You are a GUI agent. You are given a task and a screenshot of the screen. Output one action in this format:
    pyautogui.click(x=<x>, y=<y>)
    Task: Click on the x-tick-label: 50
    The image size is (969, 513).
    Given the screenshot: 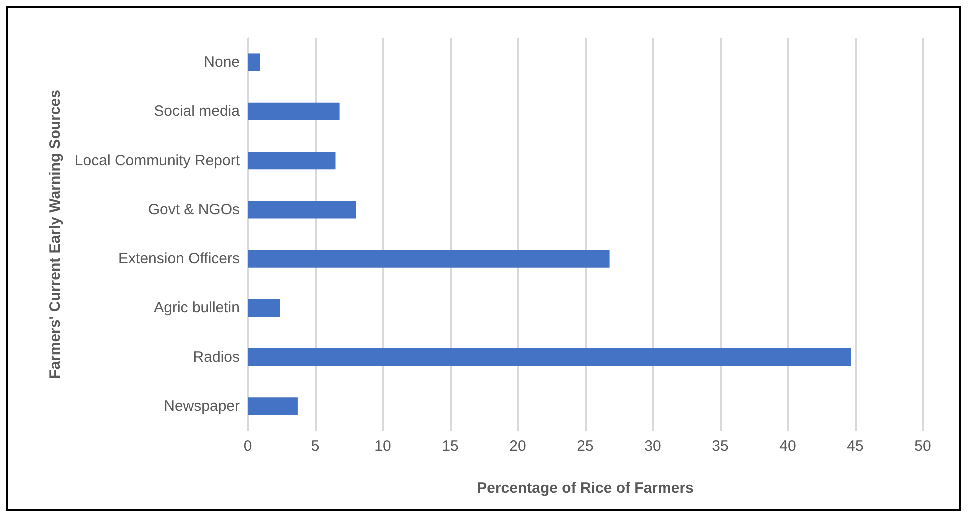 What is the action you would take?
    pyautogui.click(x=923, y=446)
    